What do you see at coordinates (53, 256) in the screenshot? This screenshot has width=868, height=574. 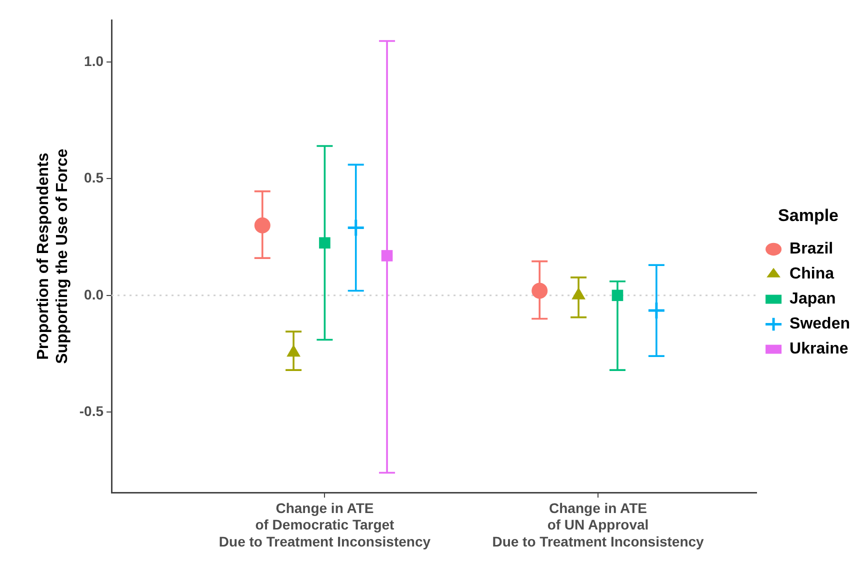 I see `y-axis-title: Proportion of Respondents Supporting the Use of Force` at bounding box center [53, 256].